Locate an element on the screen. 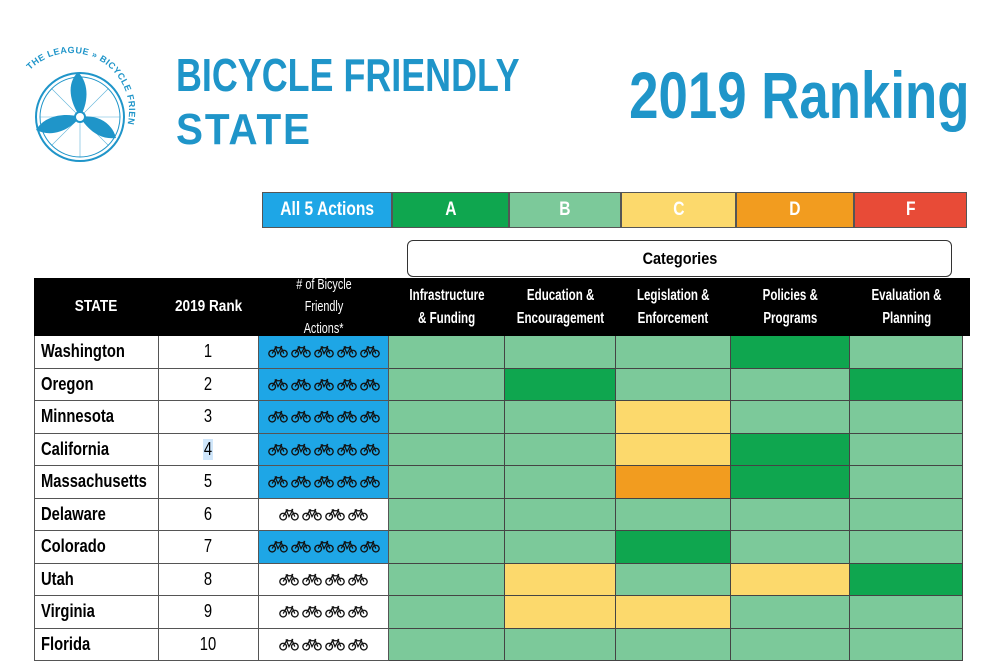 The image size is (1000, 661). state-rank: 1 is located at coordinates (209, 352).